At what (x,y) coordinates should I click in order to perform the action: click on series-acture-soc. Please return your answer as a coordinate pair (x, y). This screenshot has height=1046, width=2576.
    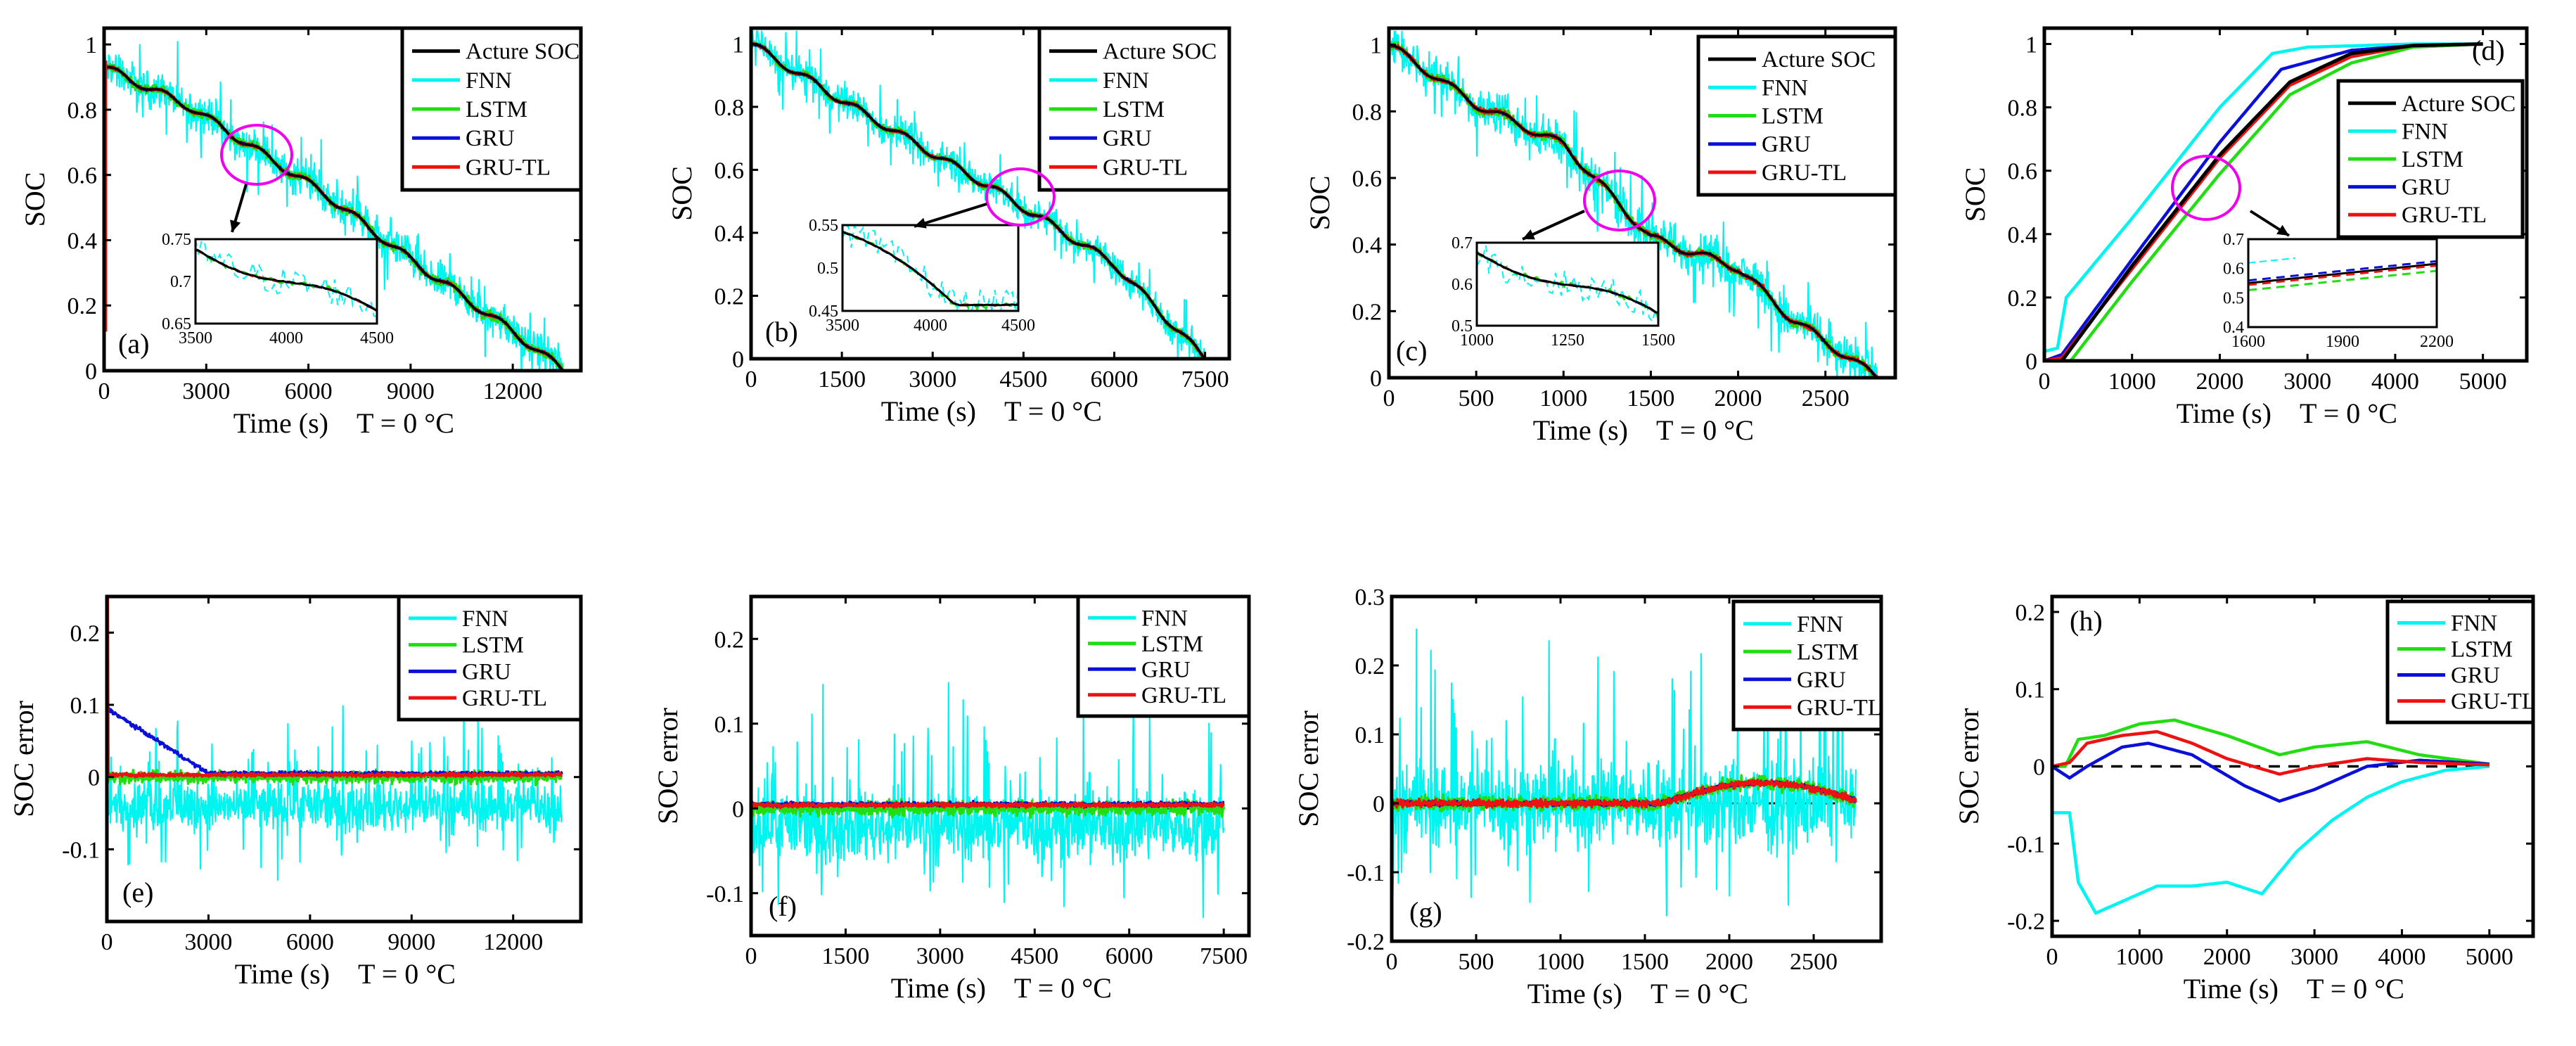
    Looking at the image, I should click on (334, 218).